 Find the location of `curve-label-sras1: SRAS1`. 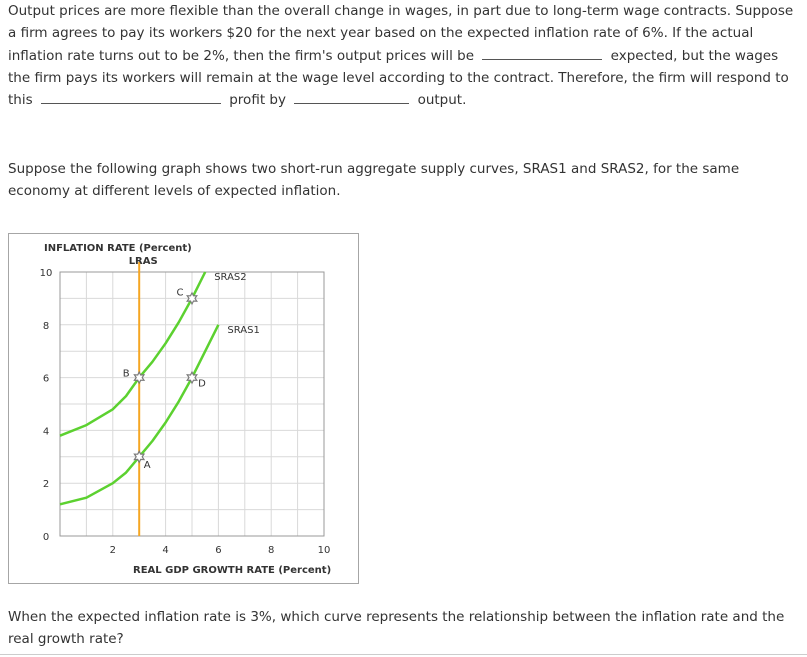

curve-label-sras1: SRAS1 is located at coordinates (243, 330).